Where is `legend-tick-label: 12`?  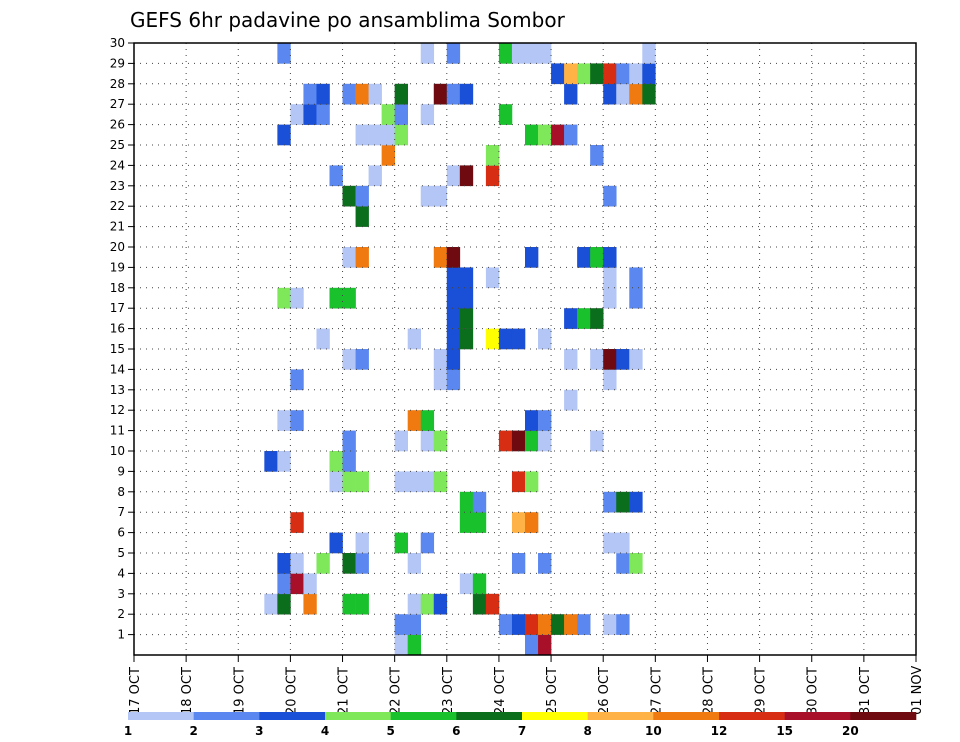 legend-tick-label: 12 is located at coordinates (719, 731).